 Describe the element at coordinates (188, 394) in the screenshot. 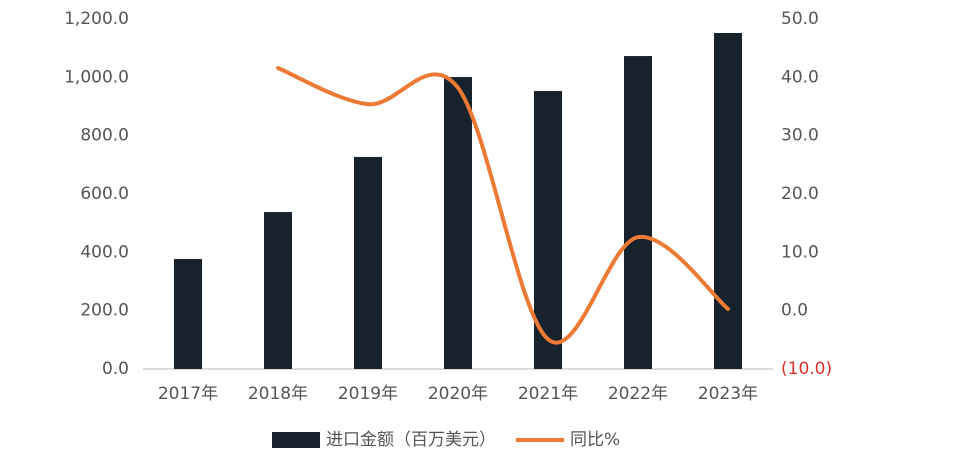

I see `x-tick-label: 2017年` at that location.